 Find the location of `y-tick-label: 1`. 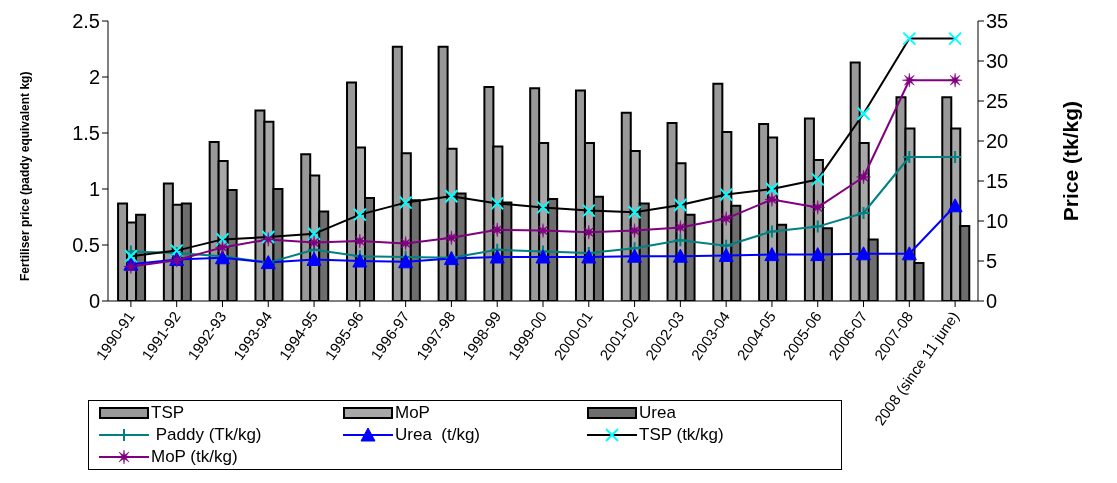

y-tick-label: 1 is located at coordinates (94, 189).